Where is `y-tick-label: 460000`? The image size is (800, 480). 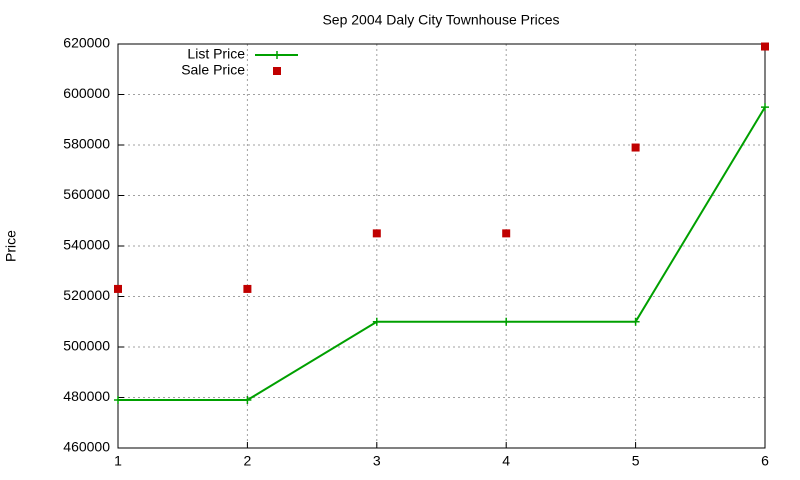
y-tick-label: 460000 is located at coordinates (86, 447).